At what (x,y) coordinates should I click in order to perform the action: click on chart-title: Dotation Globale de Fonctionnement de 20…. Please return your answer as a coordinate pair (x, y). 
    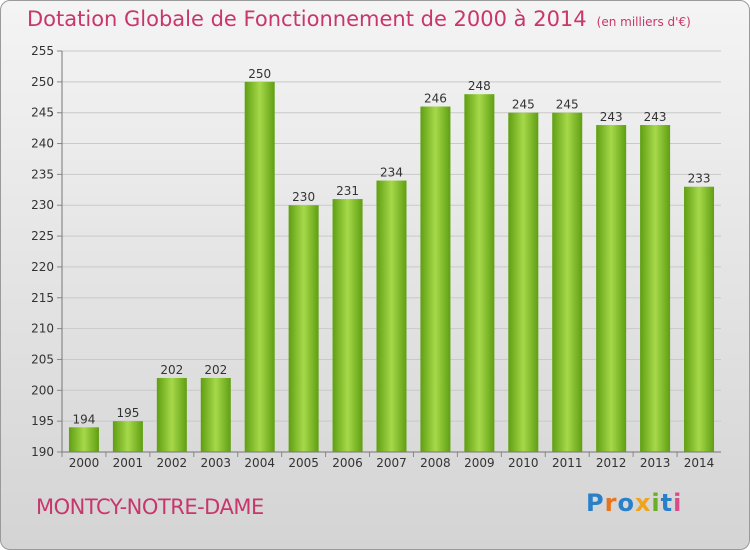
    Looking at the image, I should click on (359, 19).